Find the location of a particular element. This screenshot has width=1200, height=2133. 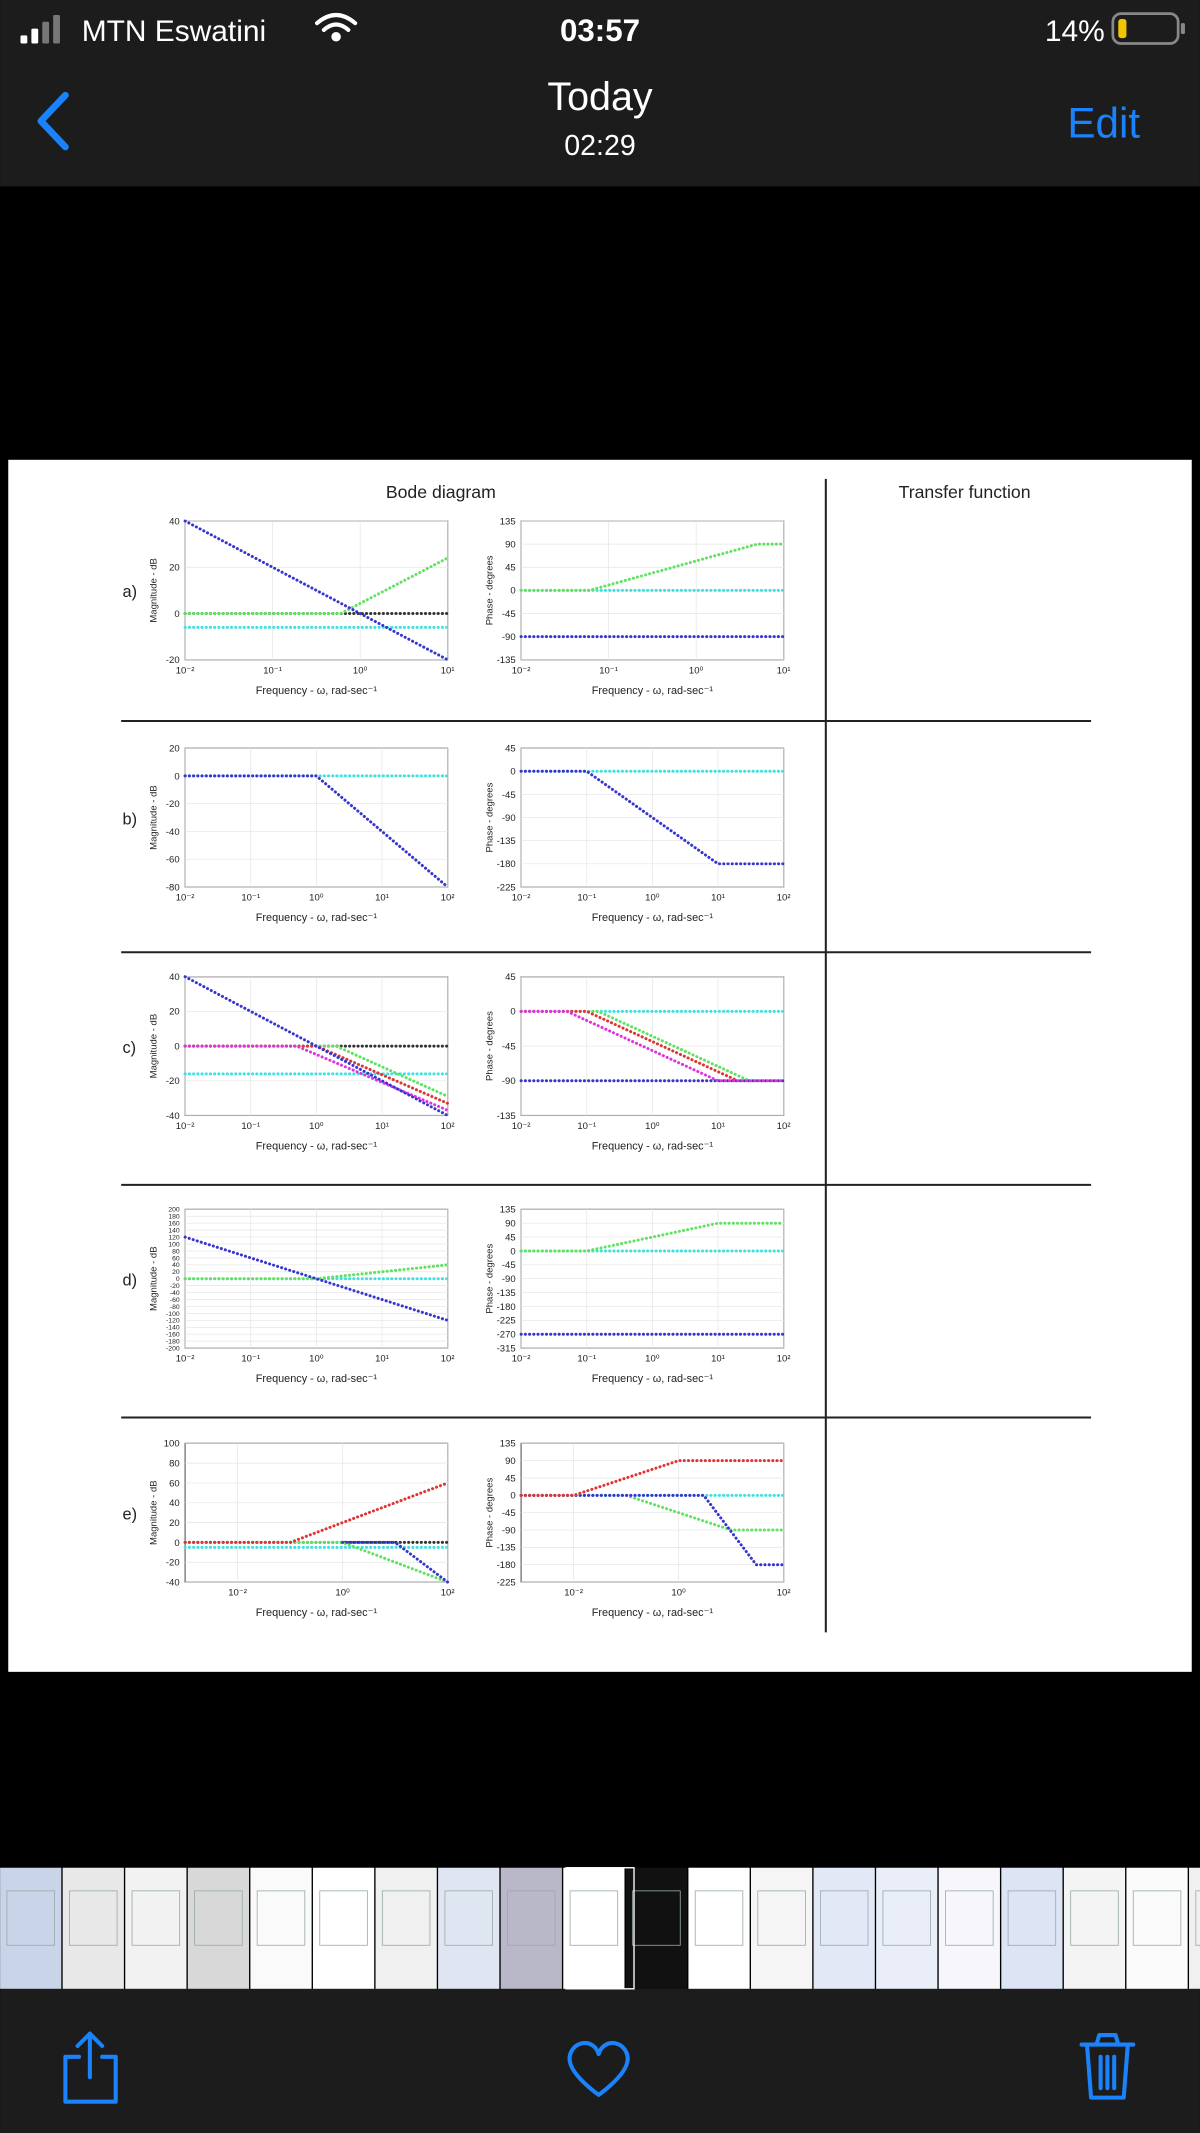

carrier: MTN Eswatini is located at coordinates (174, 31).